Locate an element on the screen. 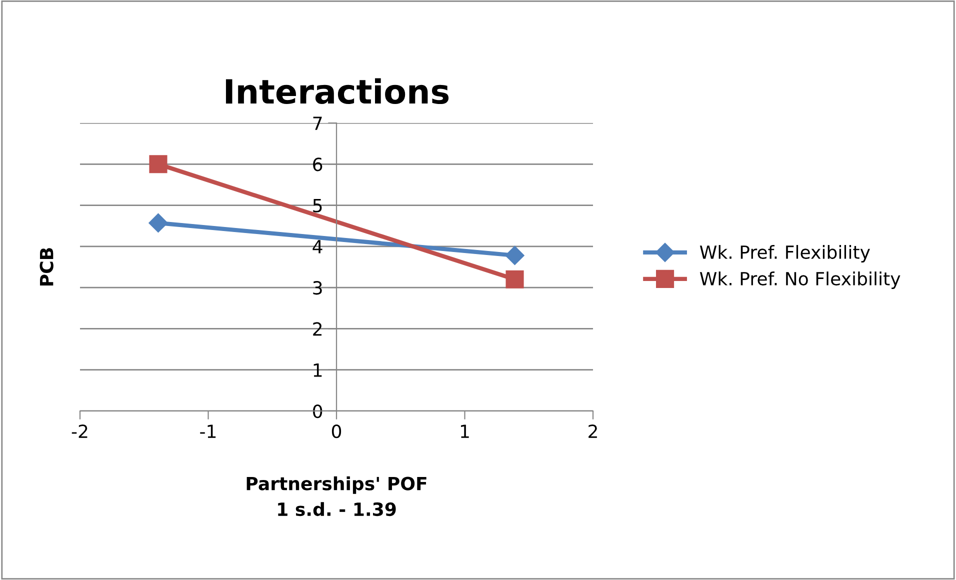  x-tick-label: -2 is located at coordinates (80, 431).